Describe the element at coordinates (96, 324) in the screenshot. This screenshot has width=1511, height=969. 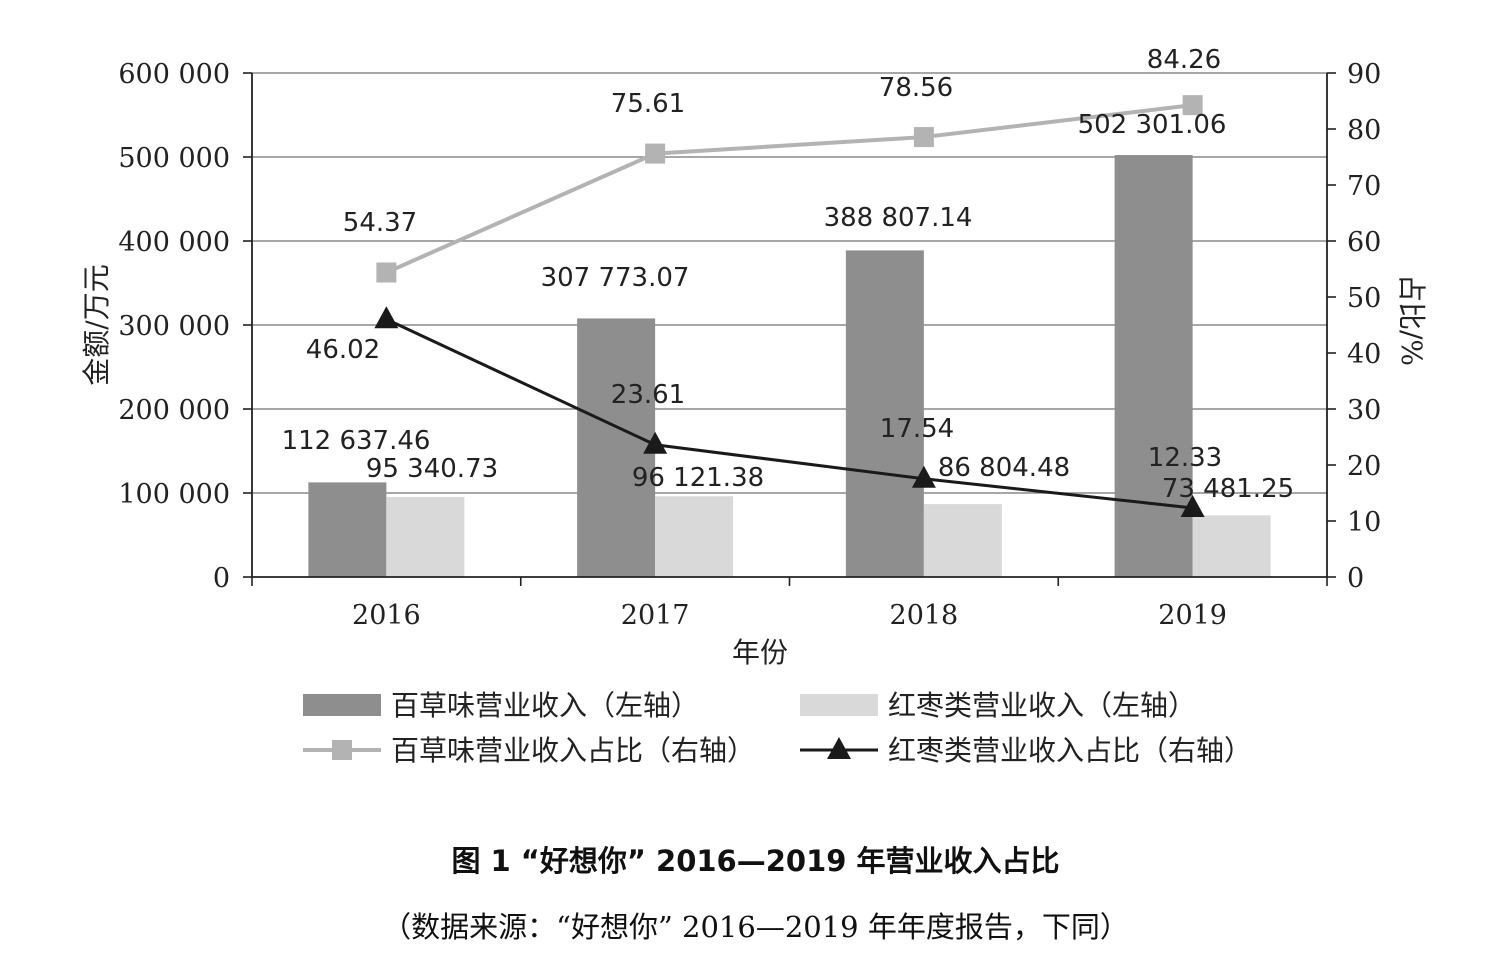
I see `y-left-axis-title: 金额/万元` at that location.